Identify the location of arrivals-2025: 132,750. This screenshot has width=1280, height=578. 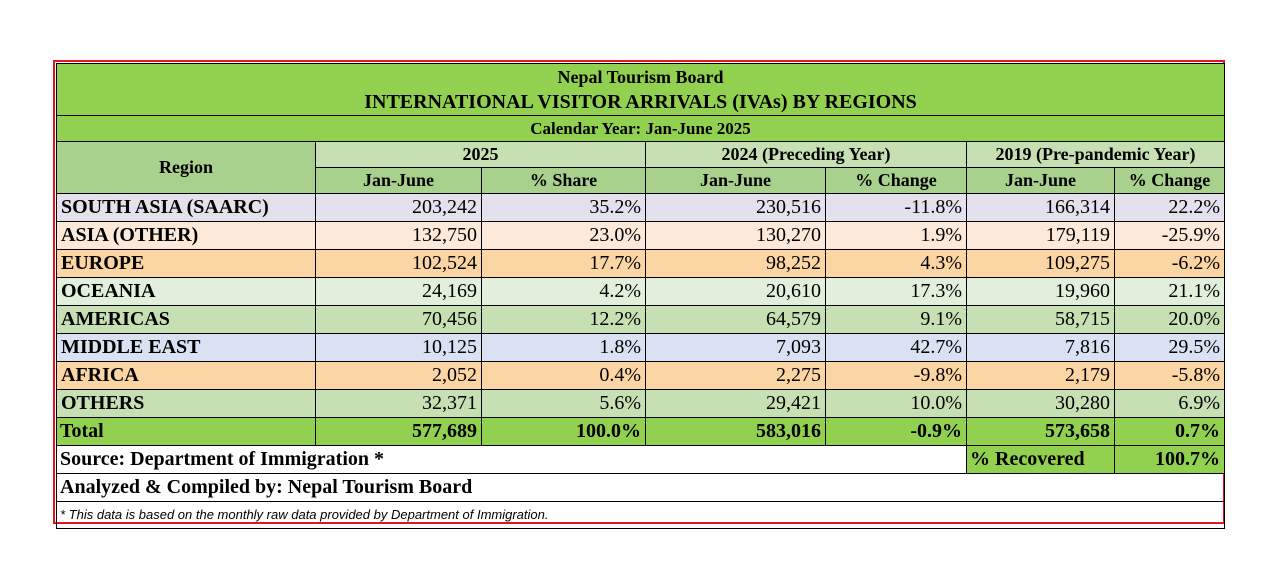
(398, 235).